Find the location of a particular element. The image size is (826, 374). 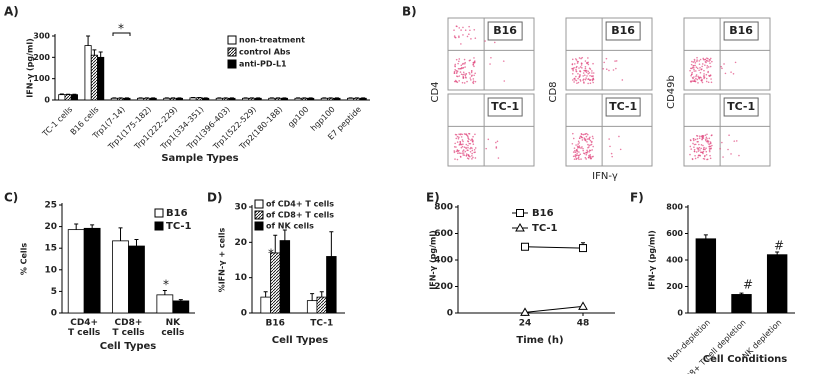

y-tick-label: 0 is located at coordinates (244, 314).